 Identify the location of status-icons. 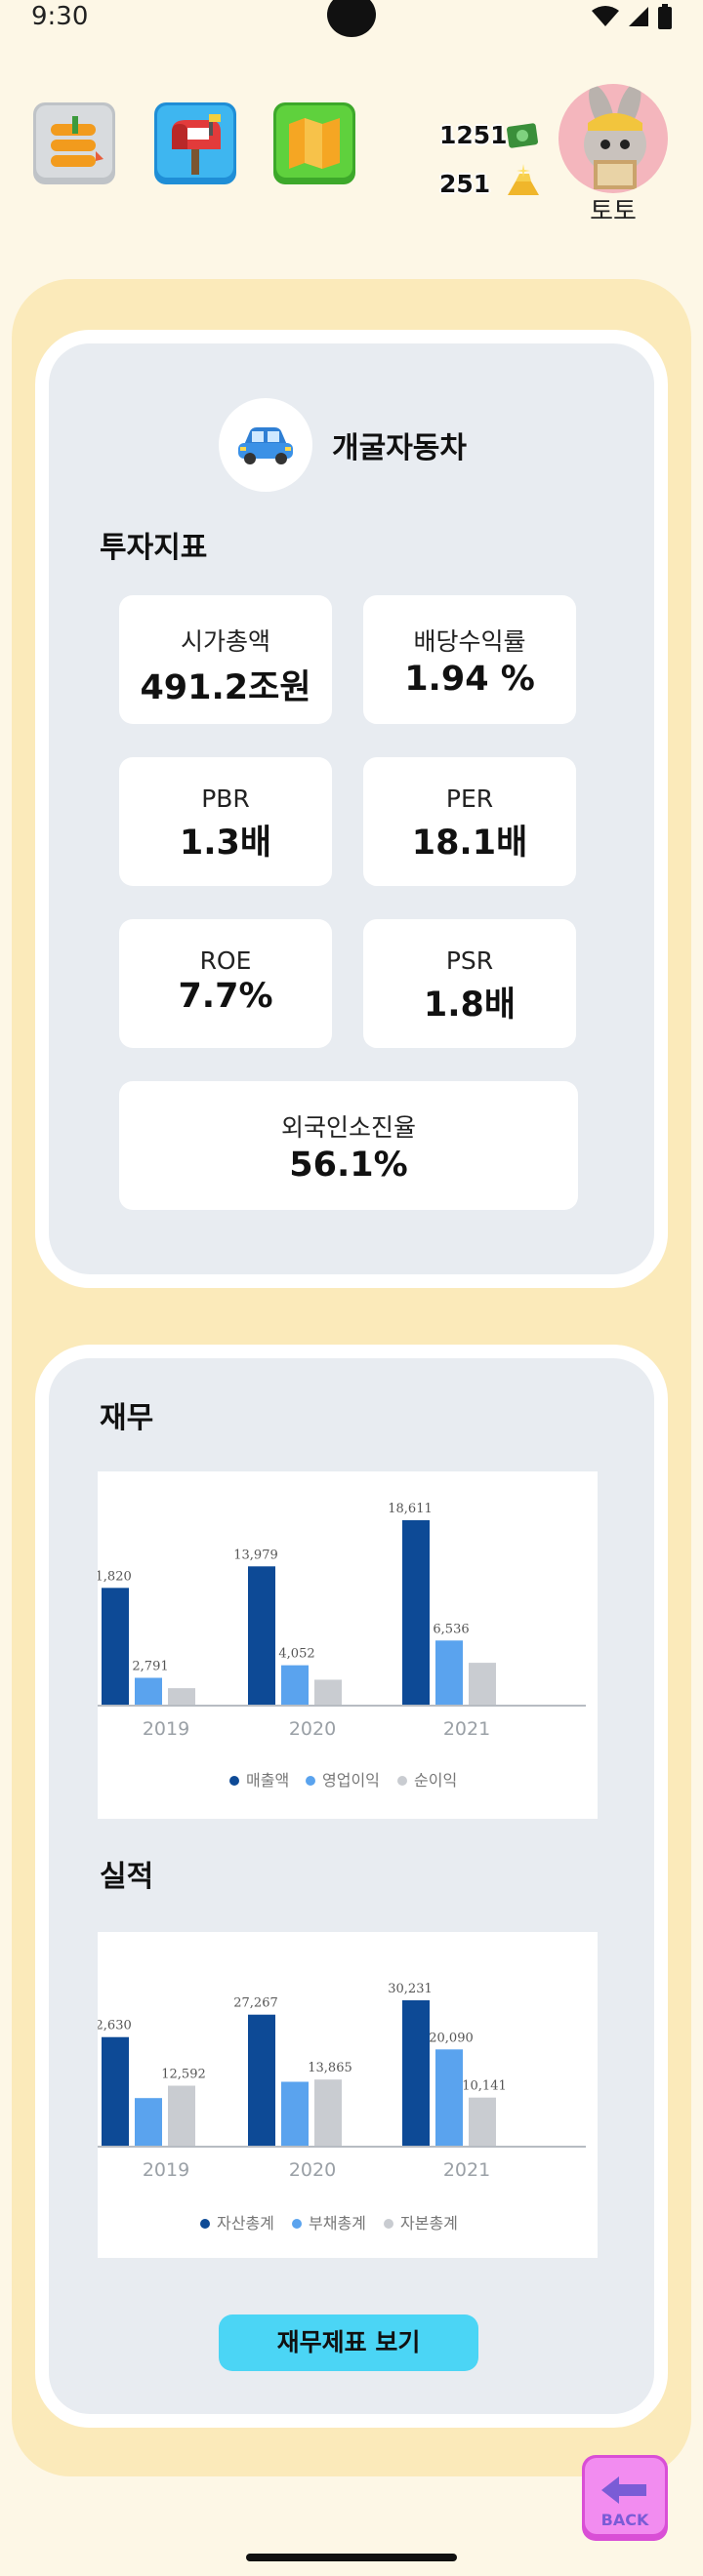
(632, 16).